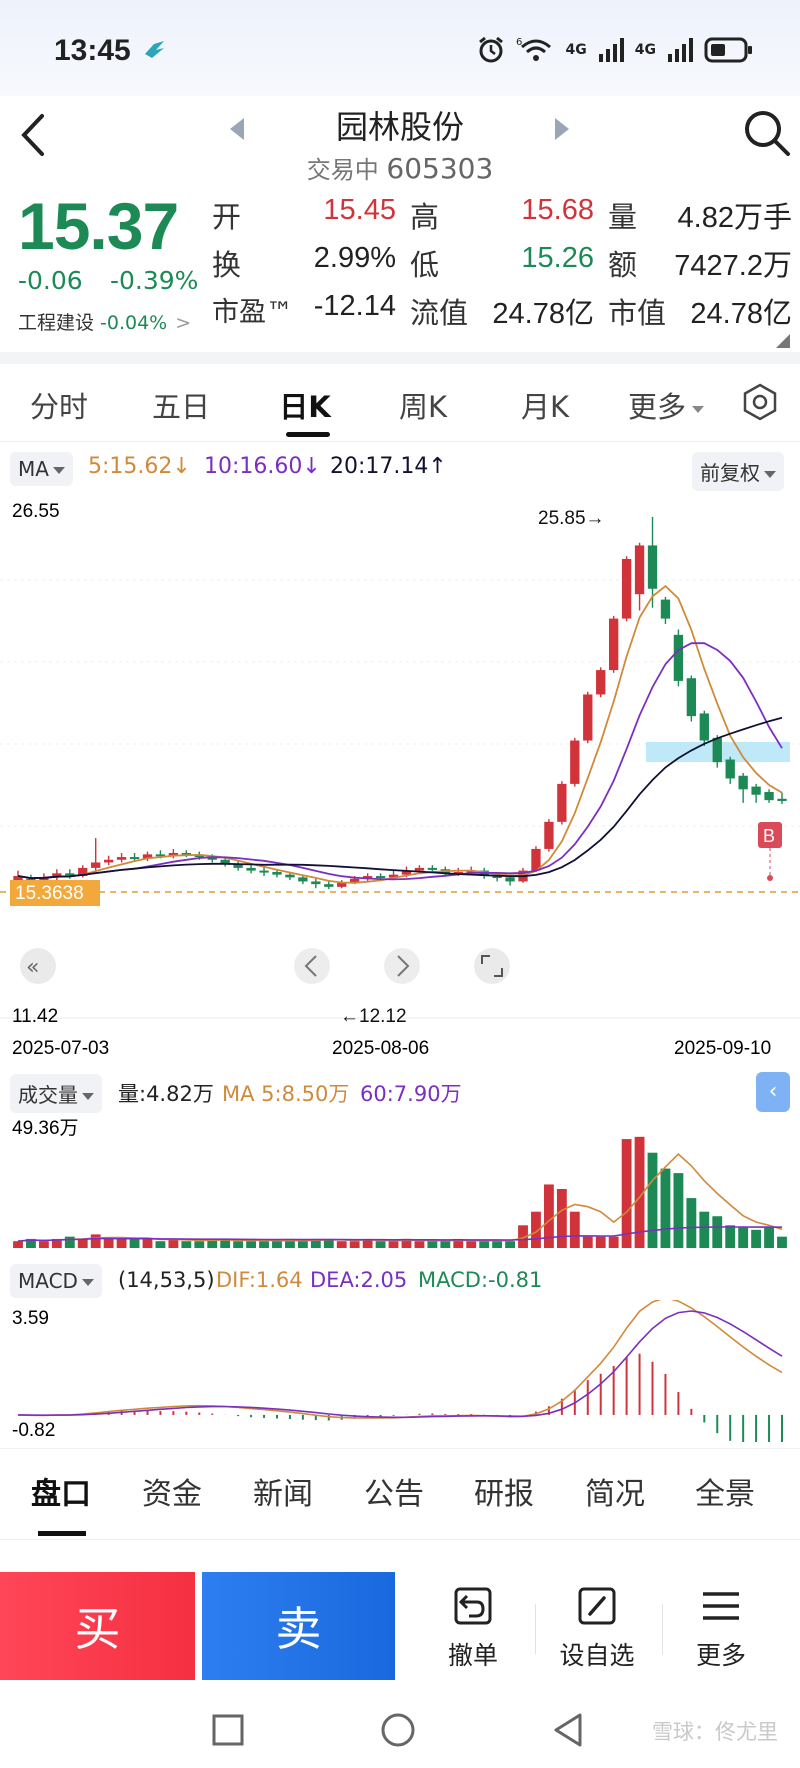  What do you see at coordinates (394, 1494) in the screenshot?
I see `tab-announcements: 公告` at bounding box center [394, 1494].